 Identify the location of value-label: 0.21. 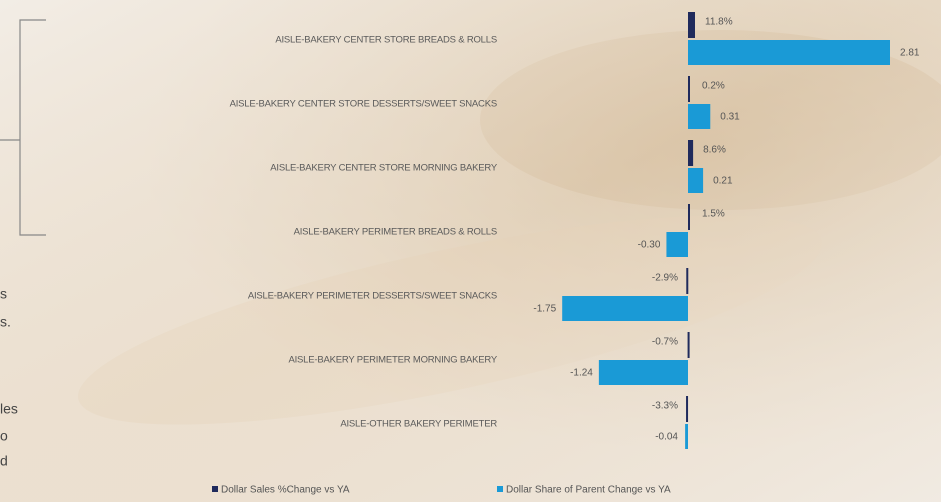
(723, 181).